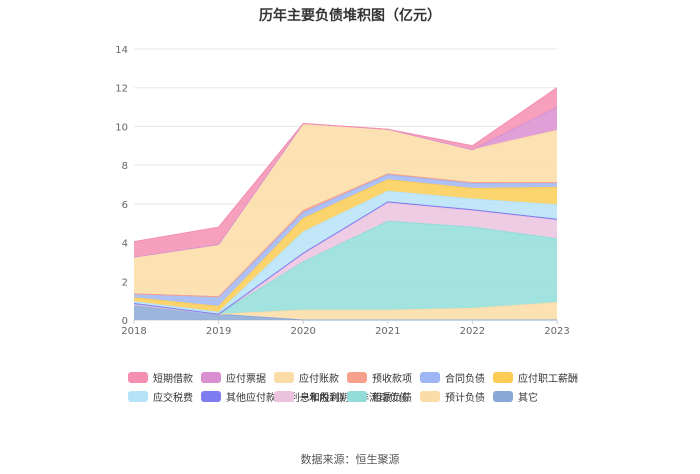 This screenshot has width=700, height=474. What do you see at coordinates (125, 321) in the screenshot?
I see `y-tick-label: 0` at bounding box center [125, 321].